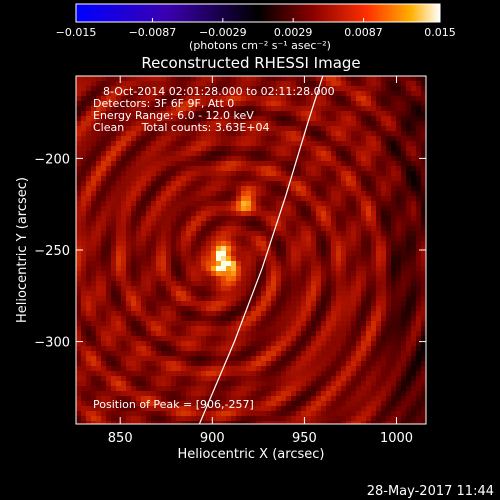  What do you see at coordinates (430, 491) in the screenshot?
I see `footer-date: 28-May-2017 11:44` at bounding box center [430, 491].